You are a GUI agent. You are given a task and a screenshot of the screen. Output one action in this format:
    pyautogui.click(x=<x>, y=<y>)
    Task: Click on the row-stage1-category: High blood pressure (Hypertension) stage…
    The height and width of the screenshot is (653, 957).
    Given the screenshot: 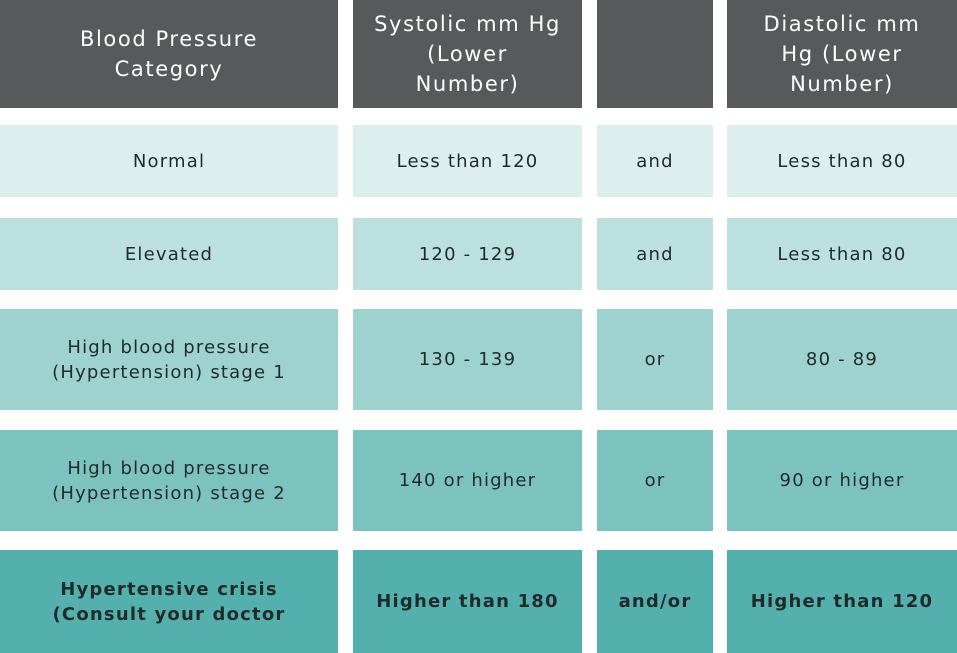 What is the action you would take?
    pyautogui.click(x=169, y=359)
    